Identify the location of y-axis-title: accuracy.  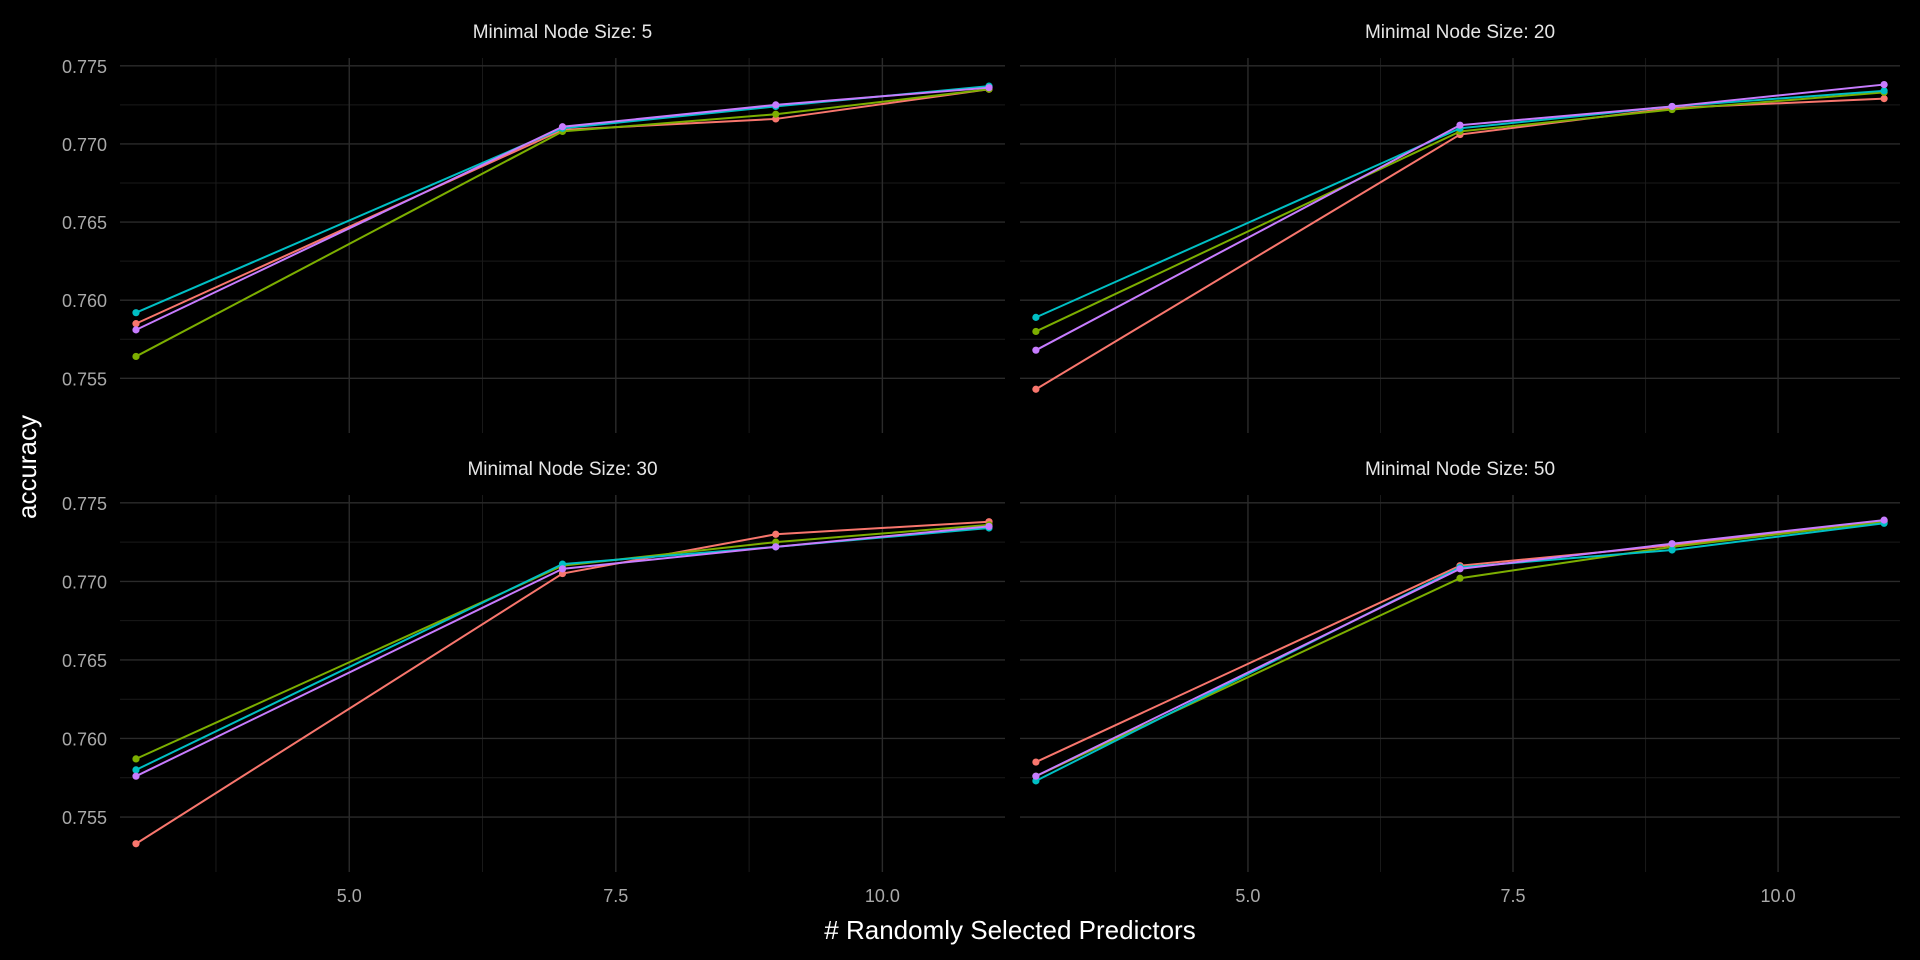
(27, 467).